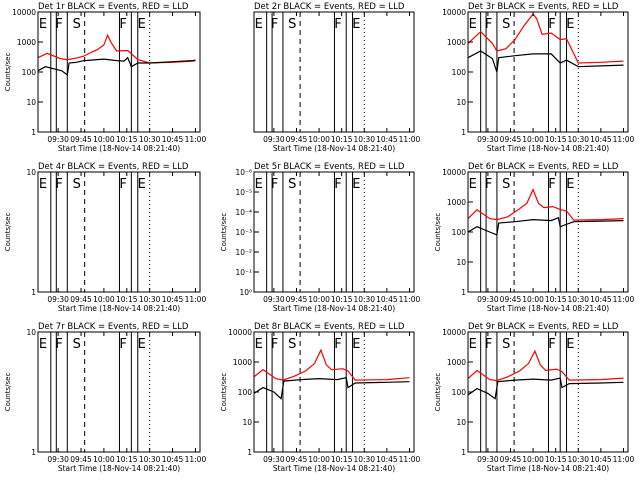  What do you see at coordinates (243, 272) in the screenshot?
I see `y-tick-label: 10⁻¹` at bounding box center [243, 272].